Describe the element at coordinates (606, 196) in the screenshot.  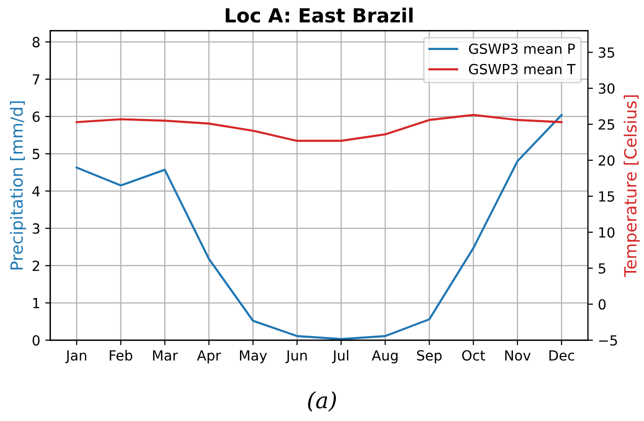
I see `y2-tick-label: 15` at that location.